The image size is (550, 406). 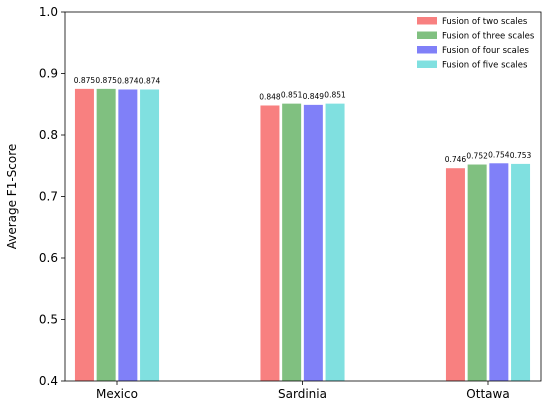 What do you see at coordinates (487, 394) in the screenshot?
I see `x-tick-label: Ottawa` at bounding box center [487, 394].